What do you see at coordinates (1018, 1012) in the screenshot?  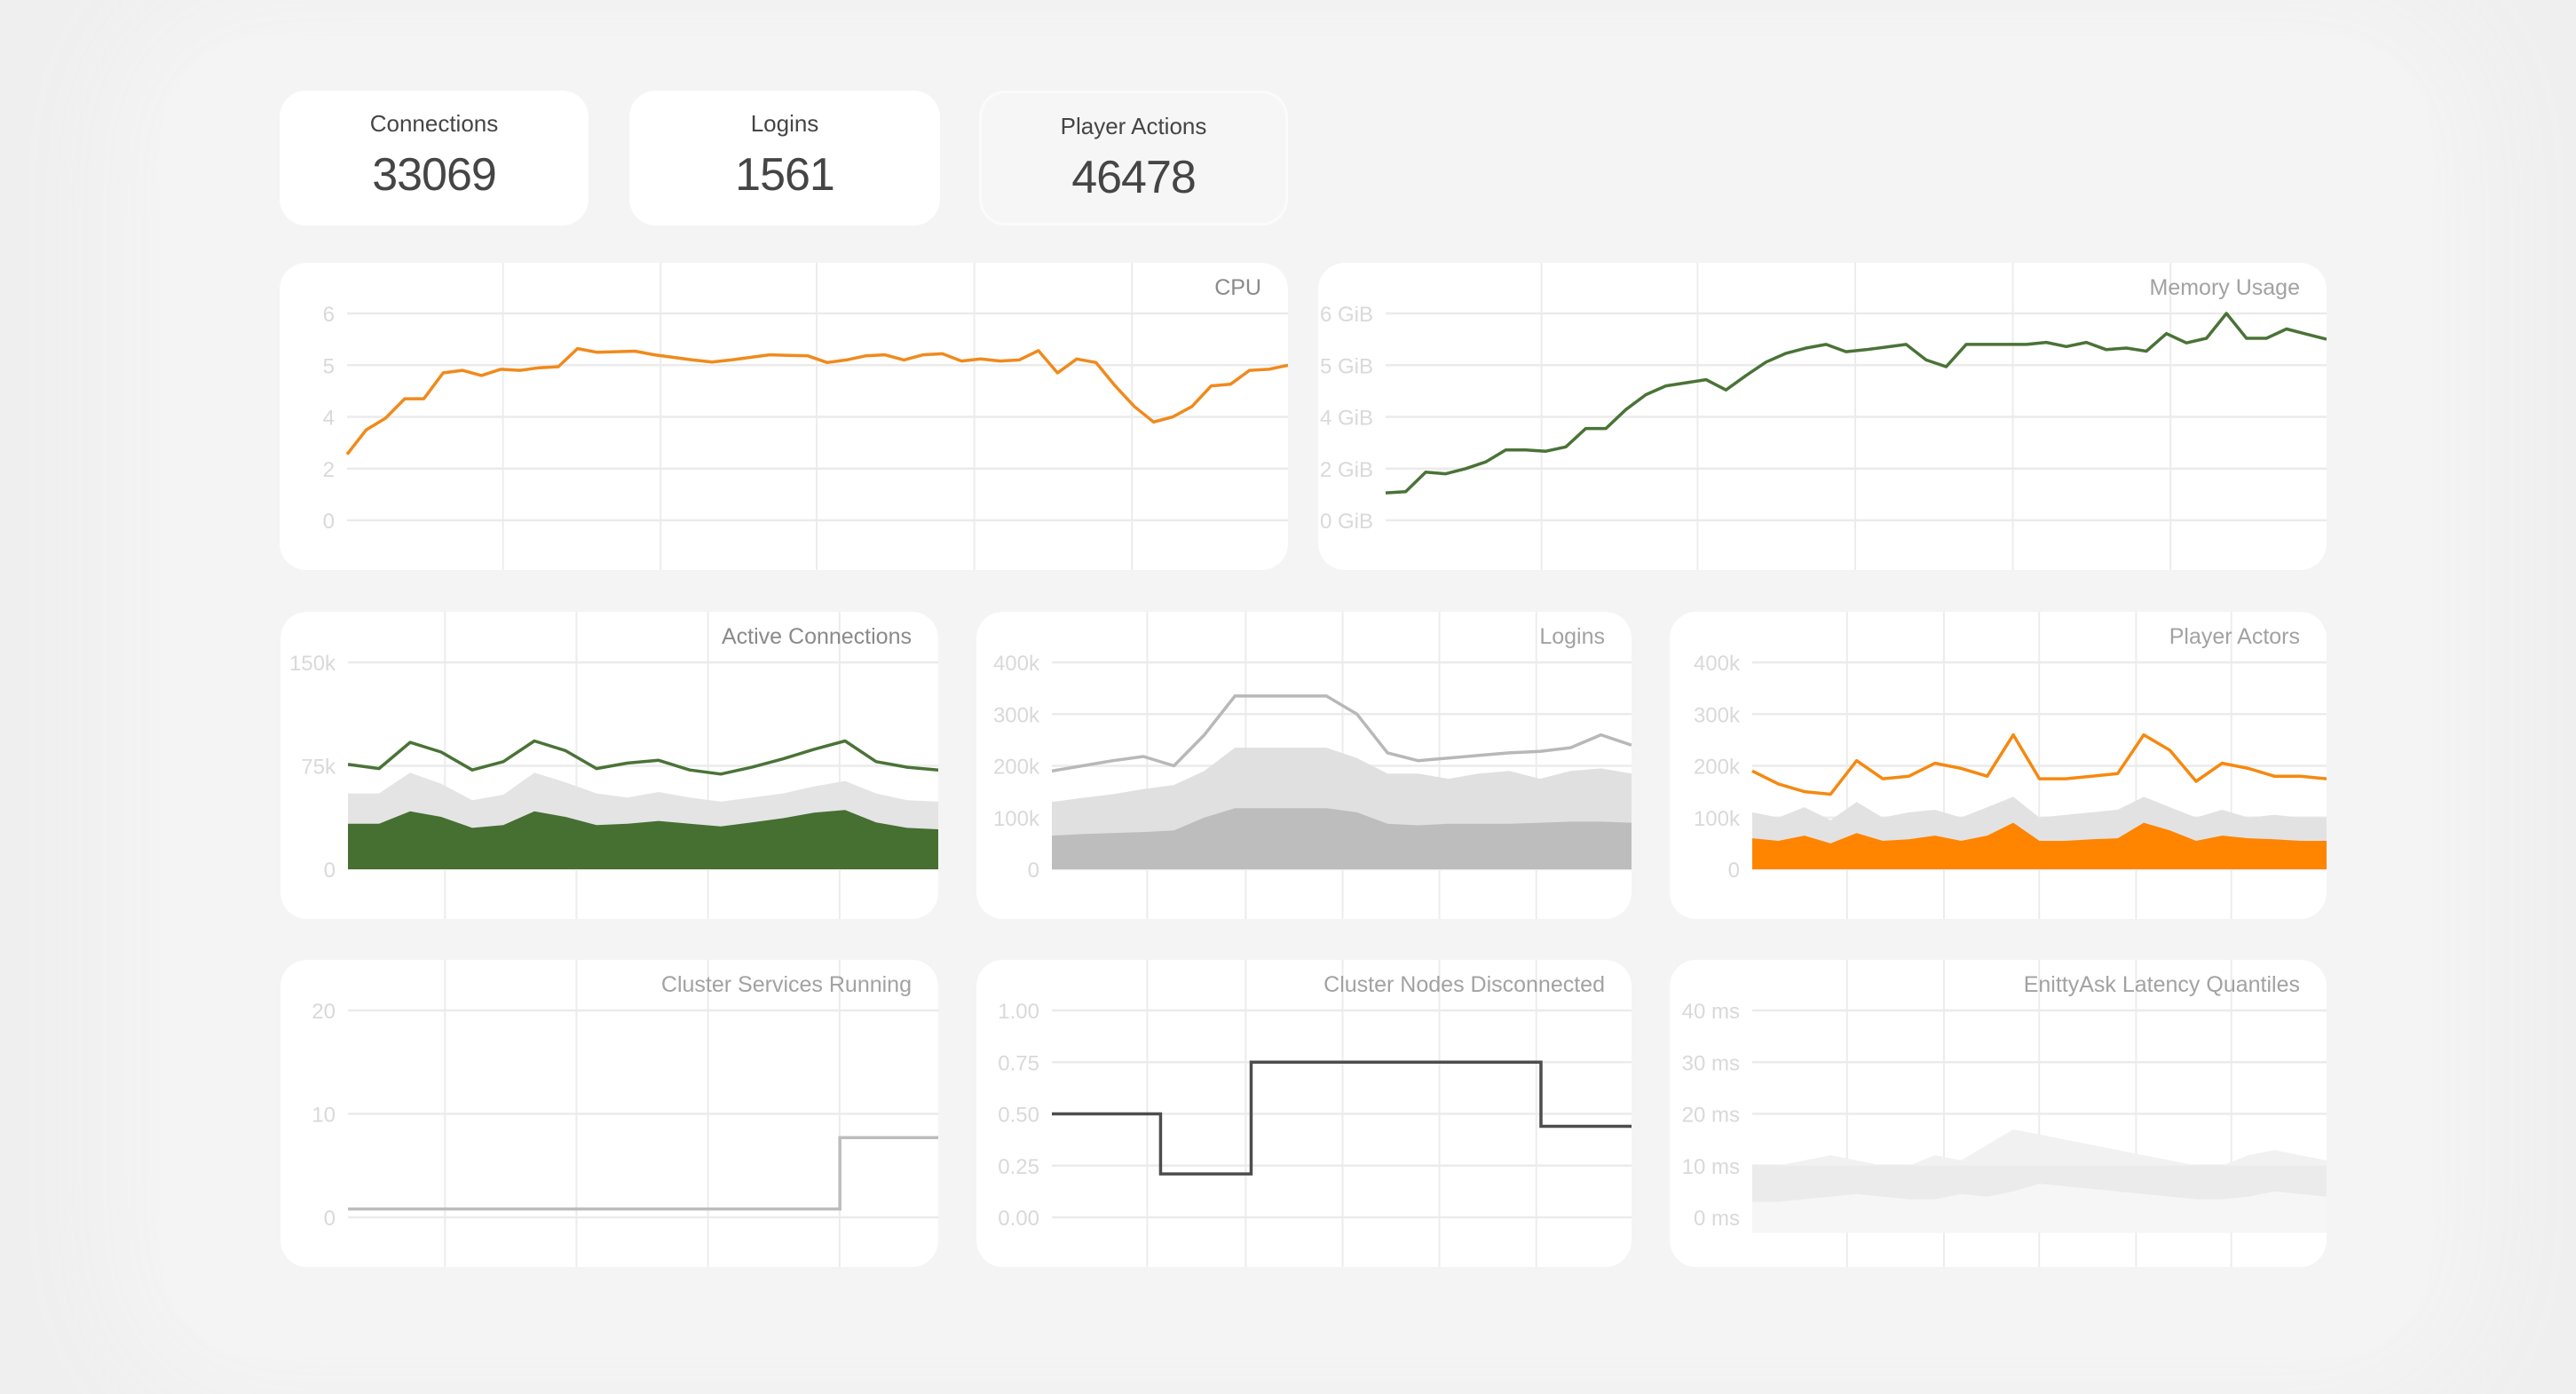 I see `y-tick-label: 1.00` at bounding box center [1018, 1012].